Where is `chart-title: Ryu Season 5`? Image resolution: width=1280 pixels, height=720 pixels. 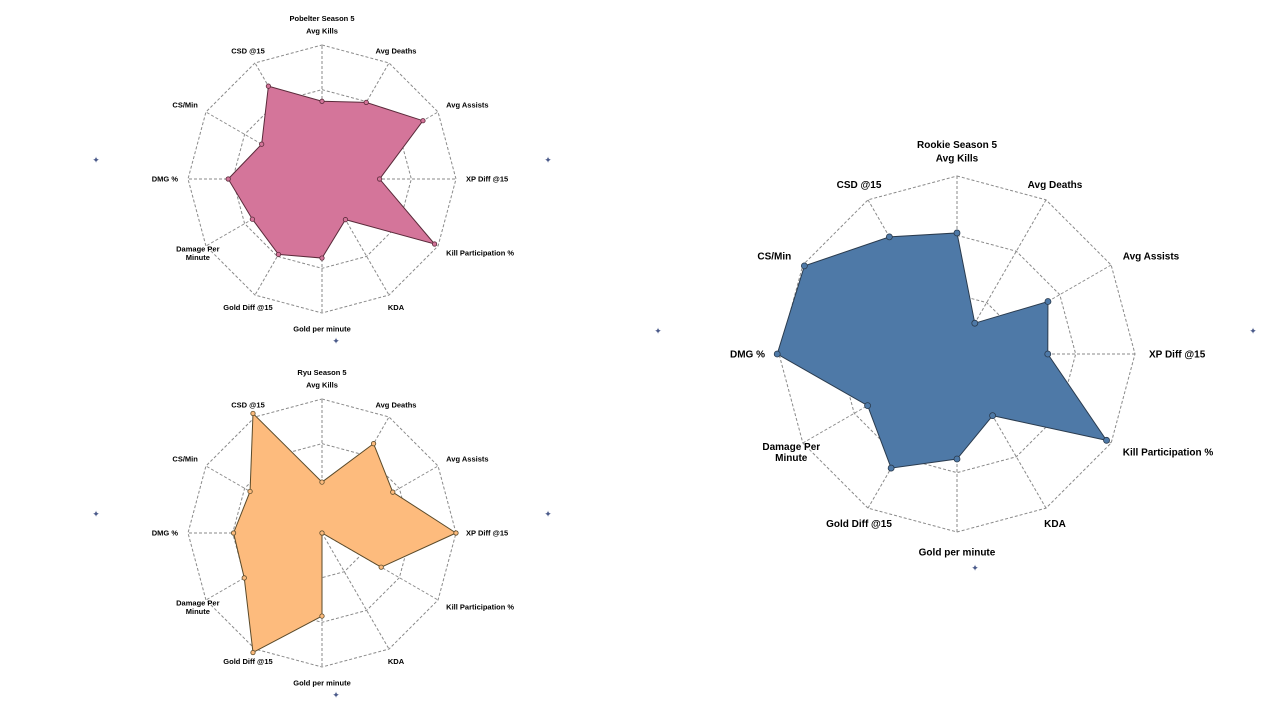
chart-title: Ryu Season 5 is located at coordinates (321, 372).